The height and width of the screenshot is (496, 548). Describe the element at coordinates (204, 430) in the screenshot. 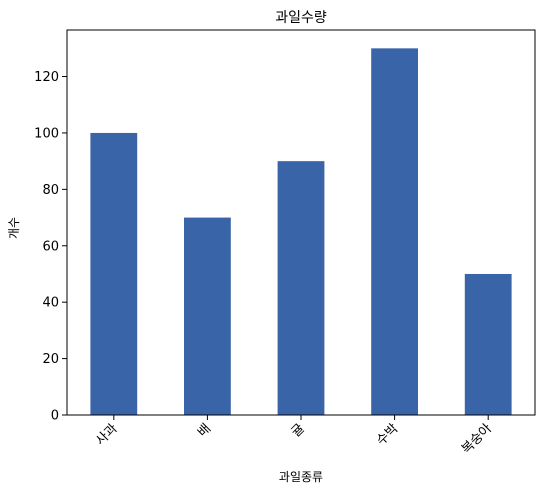

I see `x-tick-label: 배` at that location.